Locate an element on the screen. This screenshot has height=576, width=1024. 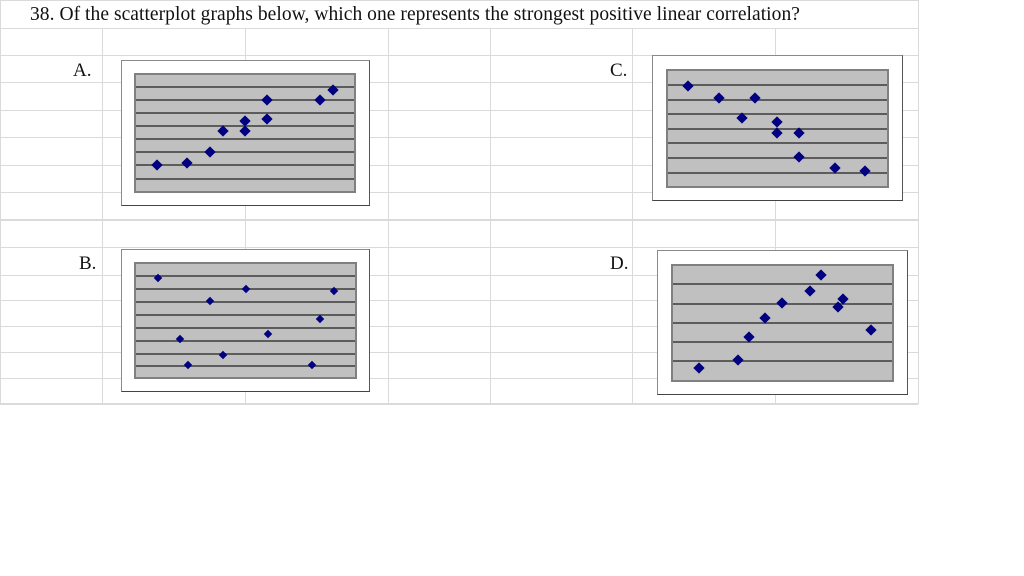
scatterplot-a is located at coordinates (245, 133).